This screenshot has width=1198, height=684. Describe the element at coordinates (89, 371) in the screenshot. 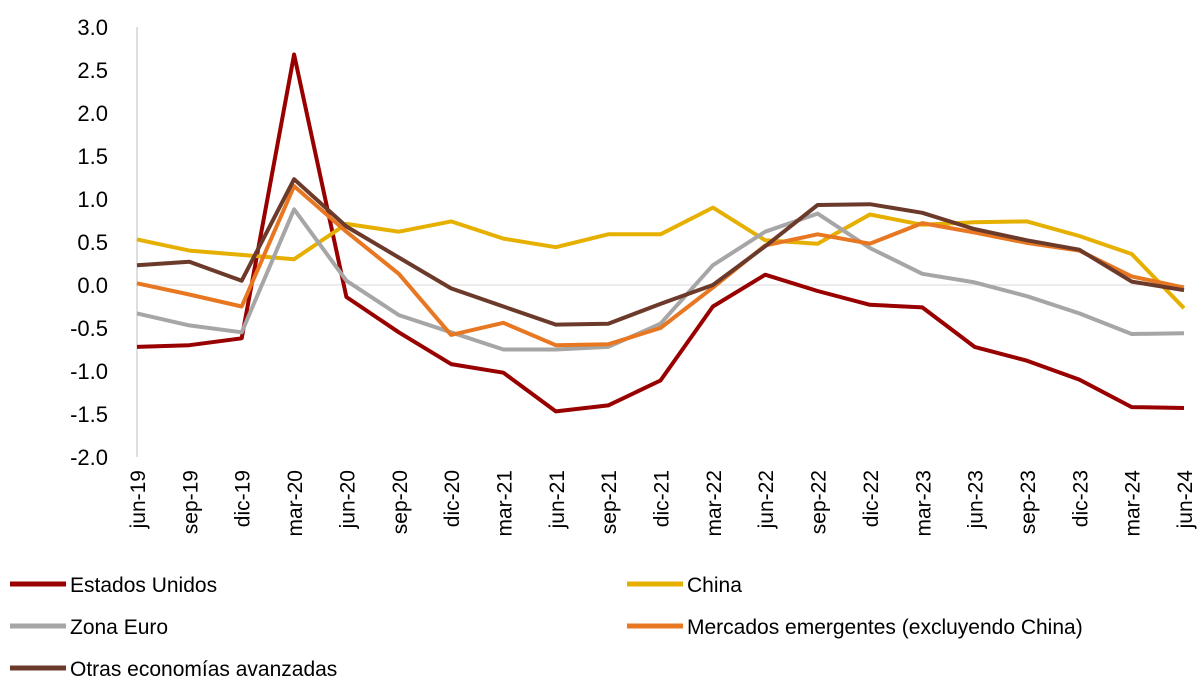

I see `y-tick-label: -1.0` at that location.